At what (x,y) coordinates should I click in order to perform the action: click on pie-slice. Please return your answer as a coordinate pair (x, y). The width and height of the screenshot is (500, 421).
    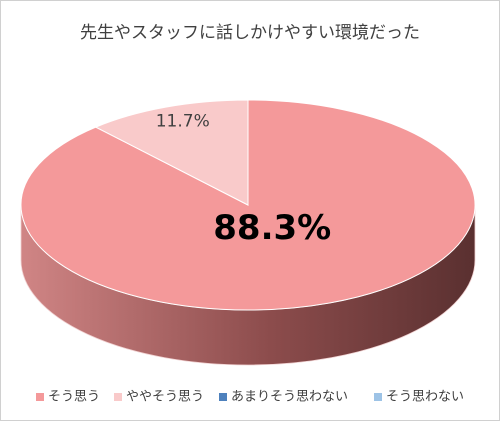
    Looking at the image, I should click on (171, 152).